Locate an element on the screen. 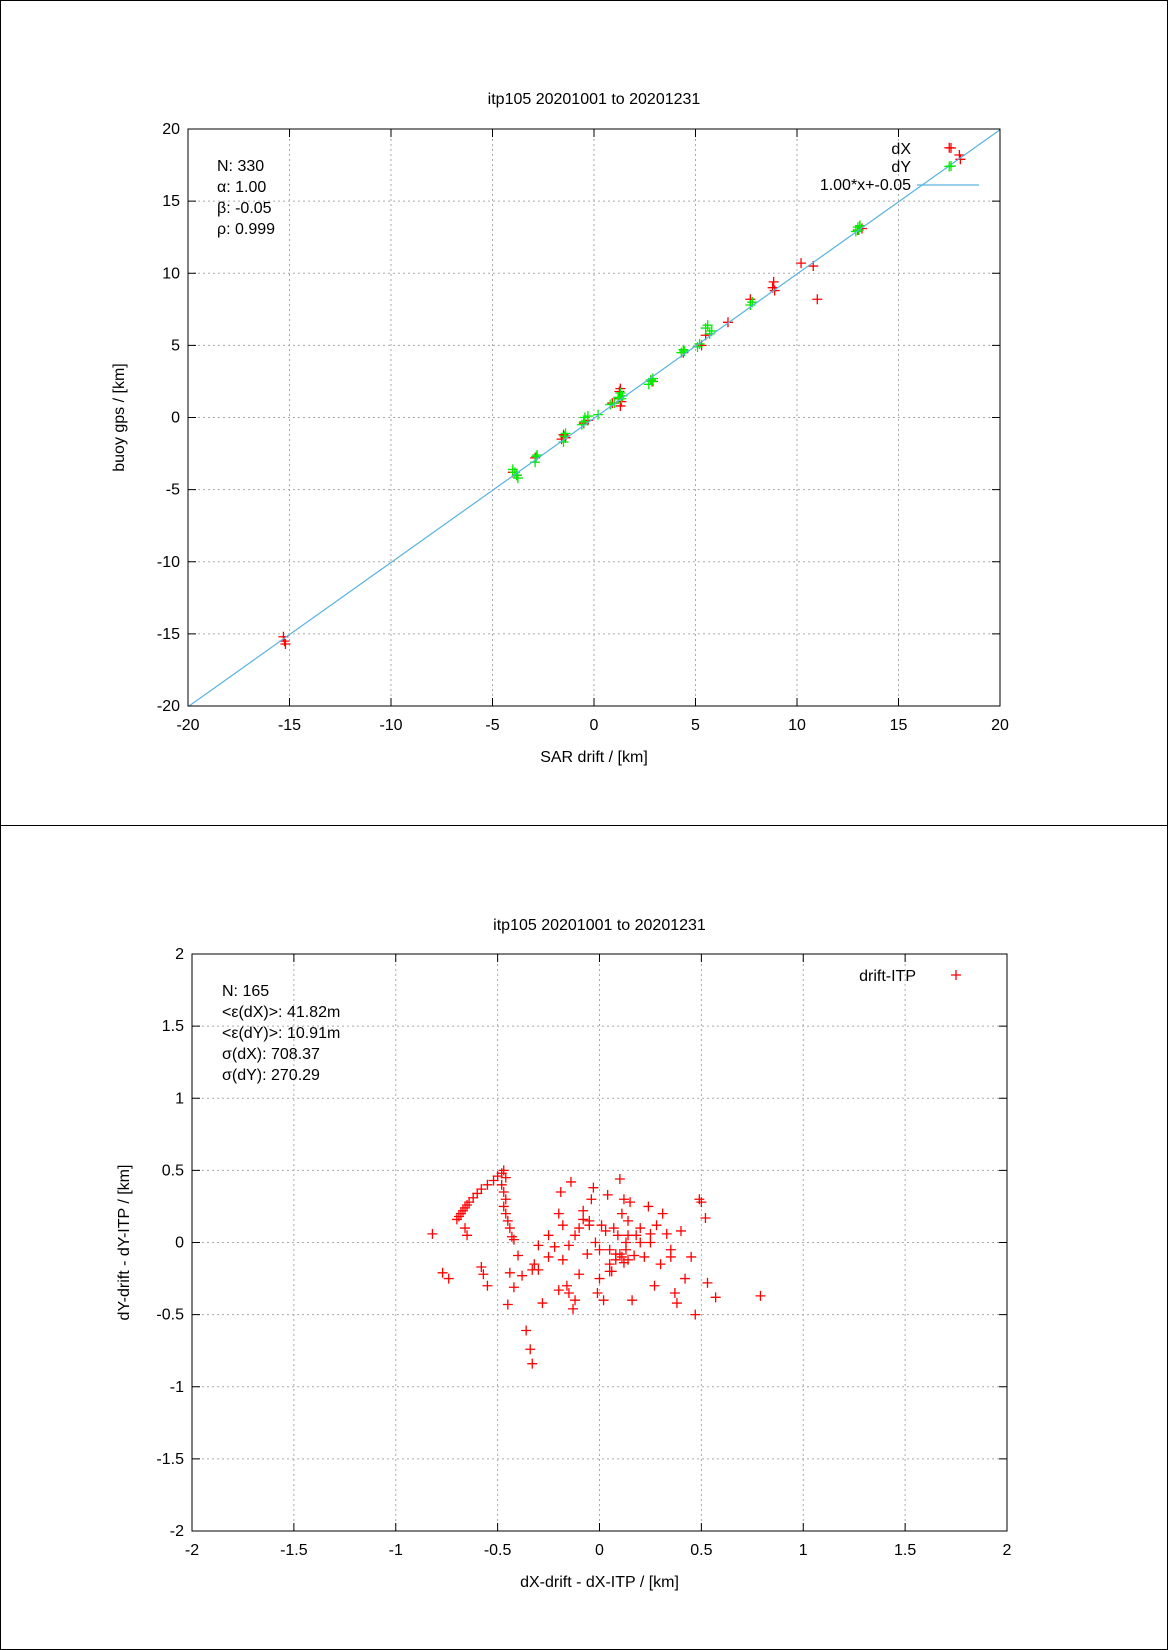 The image size is (1168, 1650). x-axis-label: SAR drift / [km] is located at coordinates (594, 757).